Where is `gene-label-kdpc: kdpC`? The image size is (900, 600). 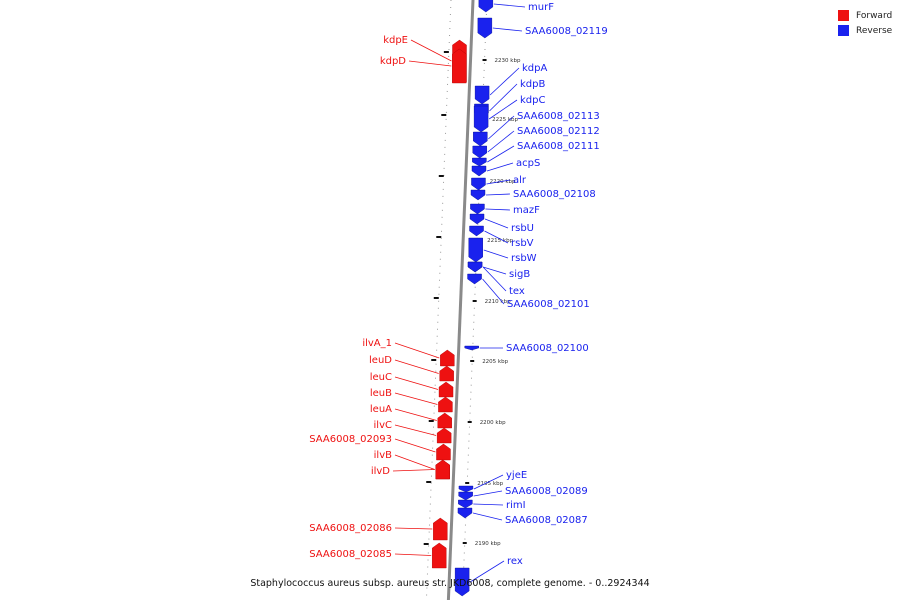
gene-label-kdpc: kdpC is located at coordinates (532, 100).